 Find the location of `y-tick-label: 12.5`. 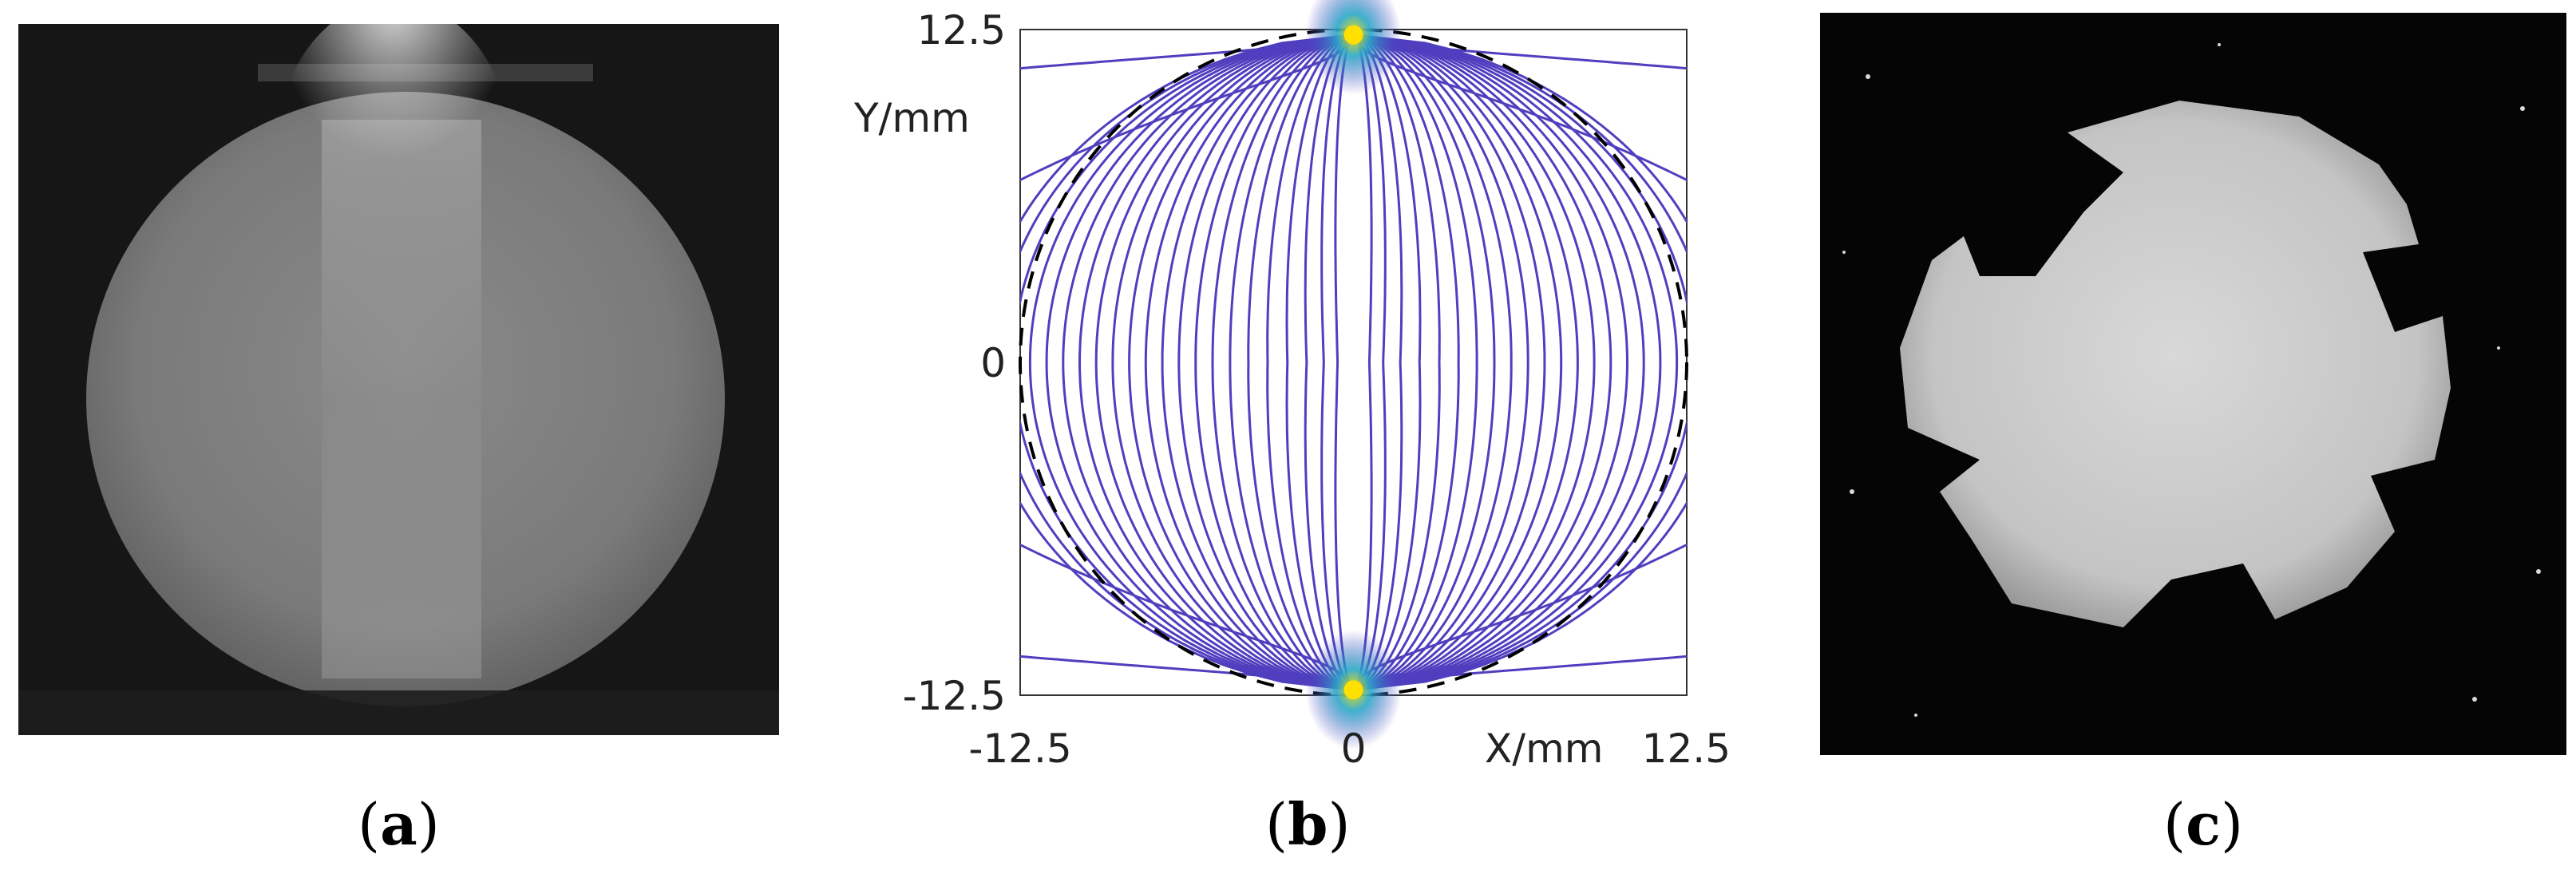

y-tick-label: 12.5 is located at coordinates (962, 30).